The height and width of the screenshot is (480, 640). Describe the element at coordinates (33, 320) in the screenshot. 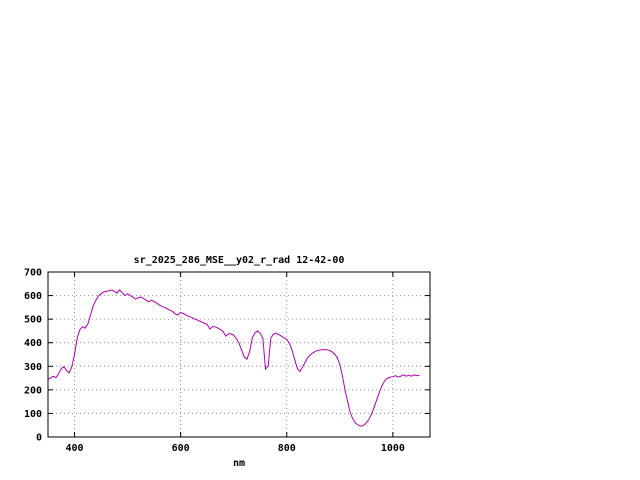

I see `y-tick-label: 500` at that location.